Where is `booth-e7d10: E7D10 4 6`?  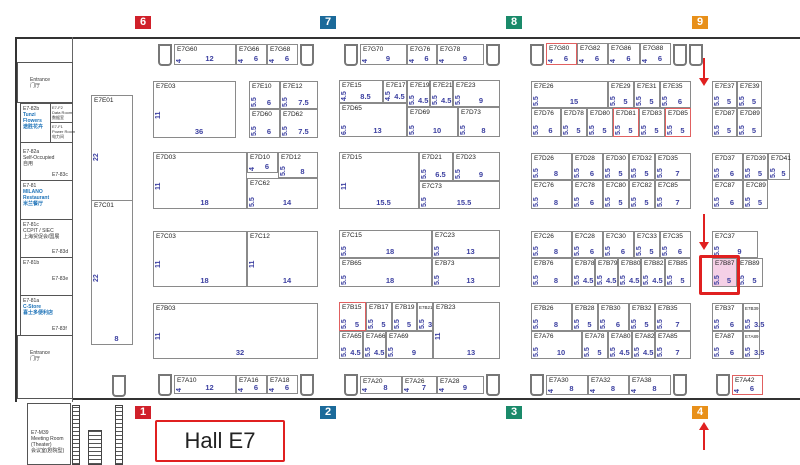
booth-e7d10: E7D10 4 6 is located at coordinates (262, 162).